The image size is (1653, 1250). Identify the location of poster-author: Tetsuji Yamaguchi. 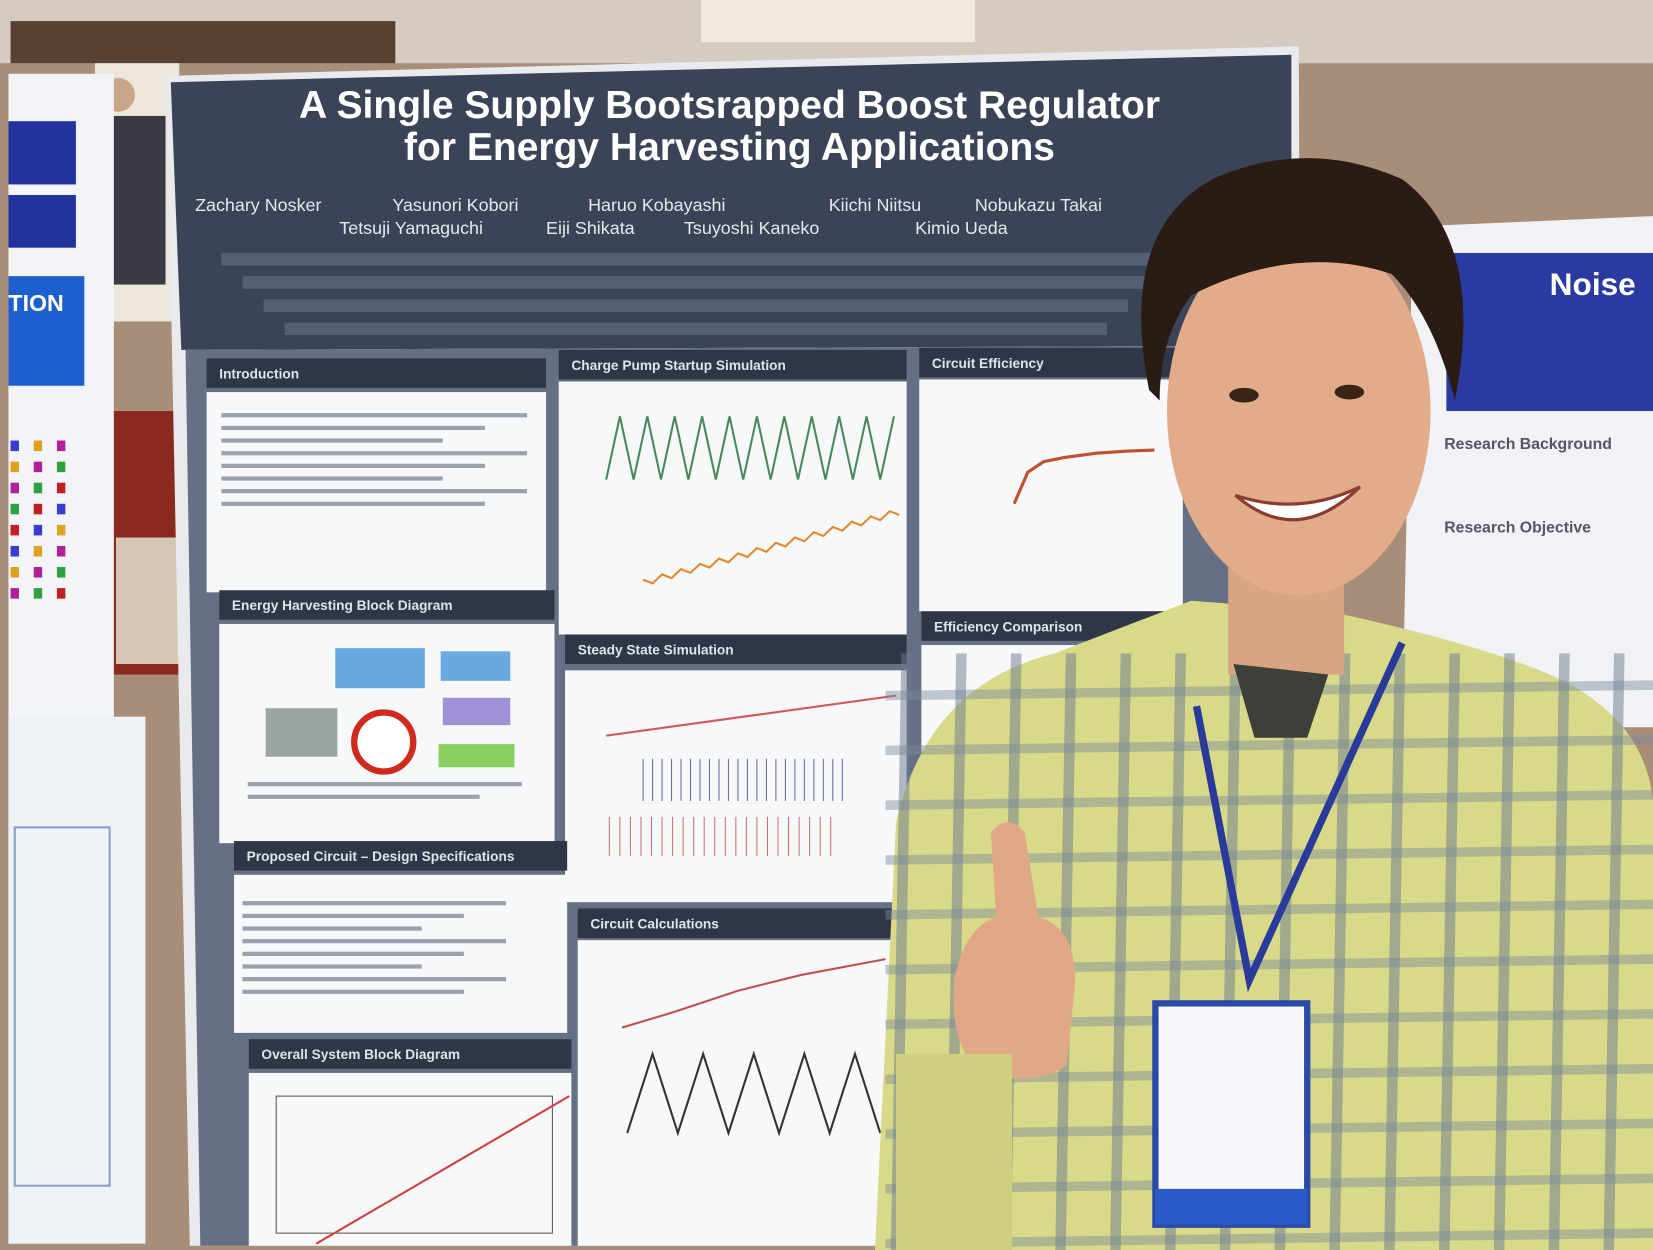
(411, 228).